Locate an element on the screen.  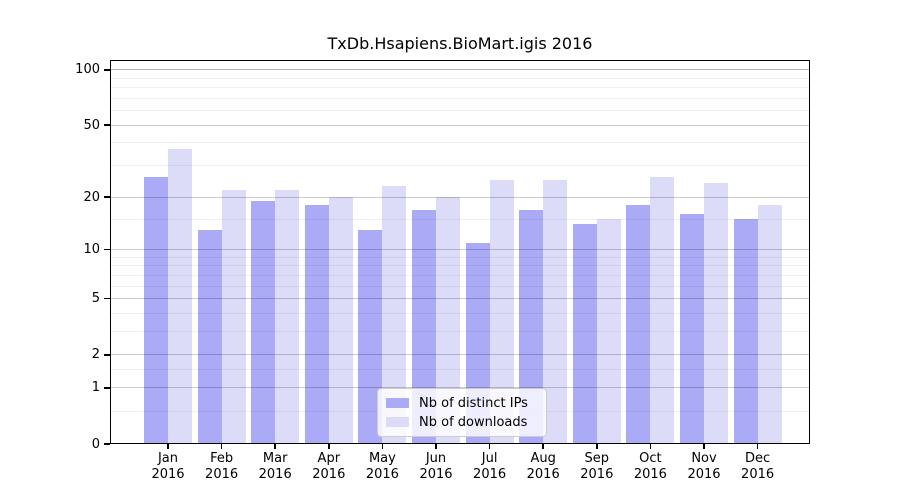
bar-ips-sep is located at coordinates (584, 334).